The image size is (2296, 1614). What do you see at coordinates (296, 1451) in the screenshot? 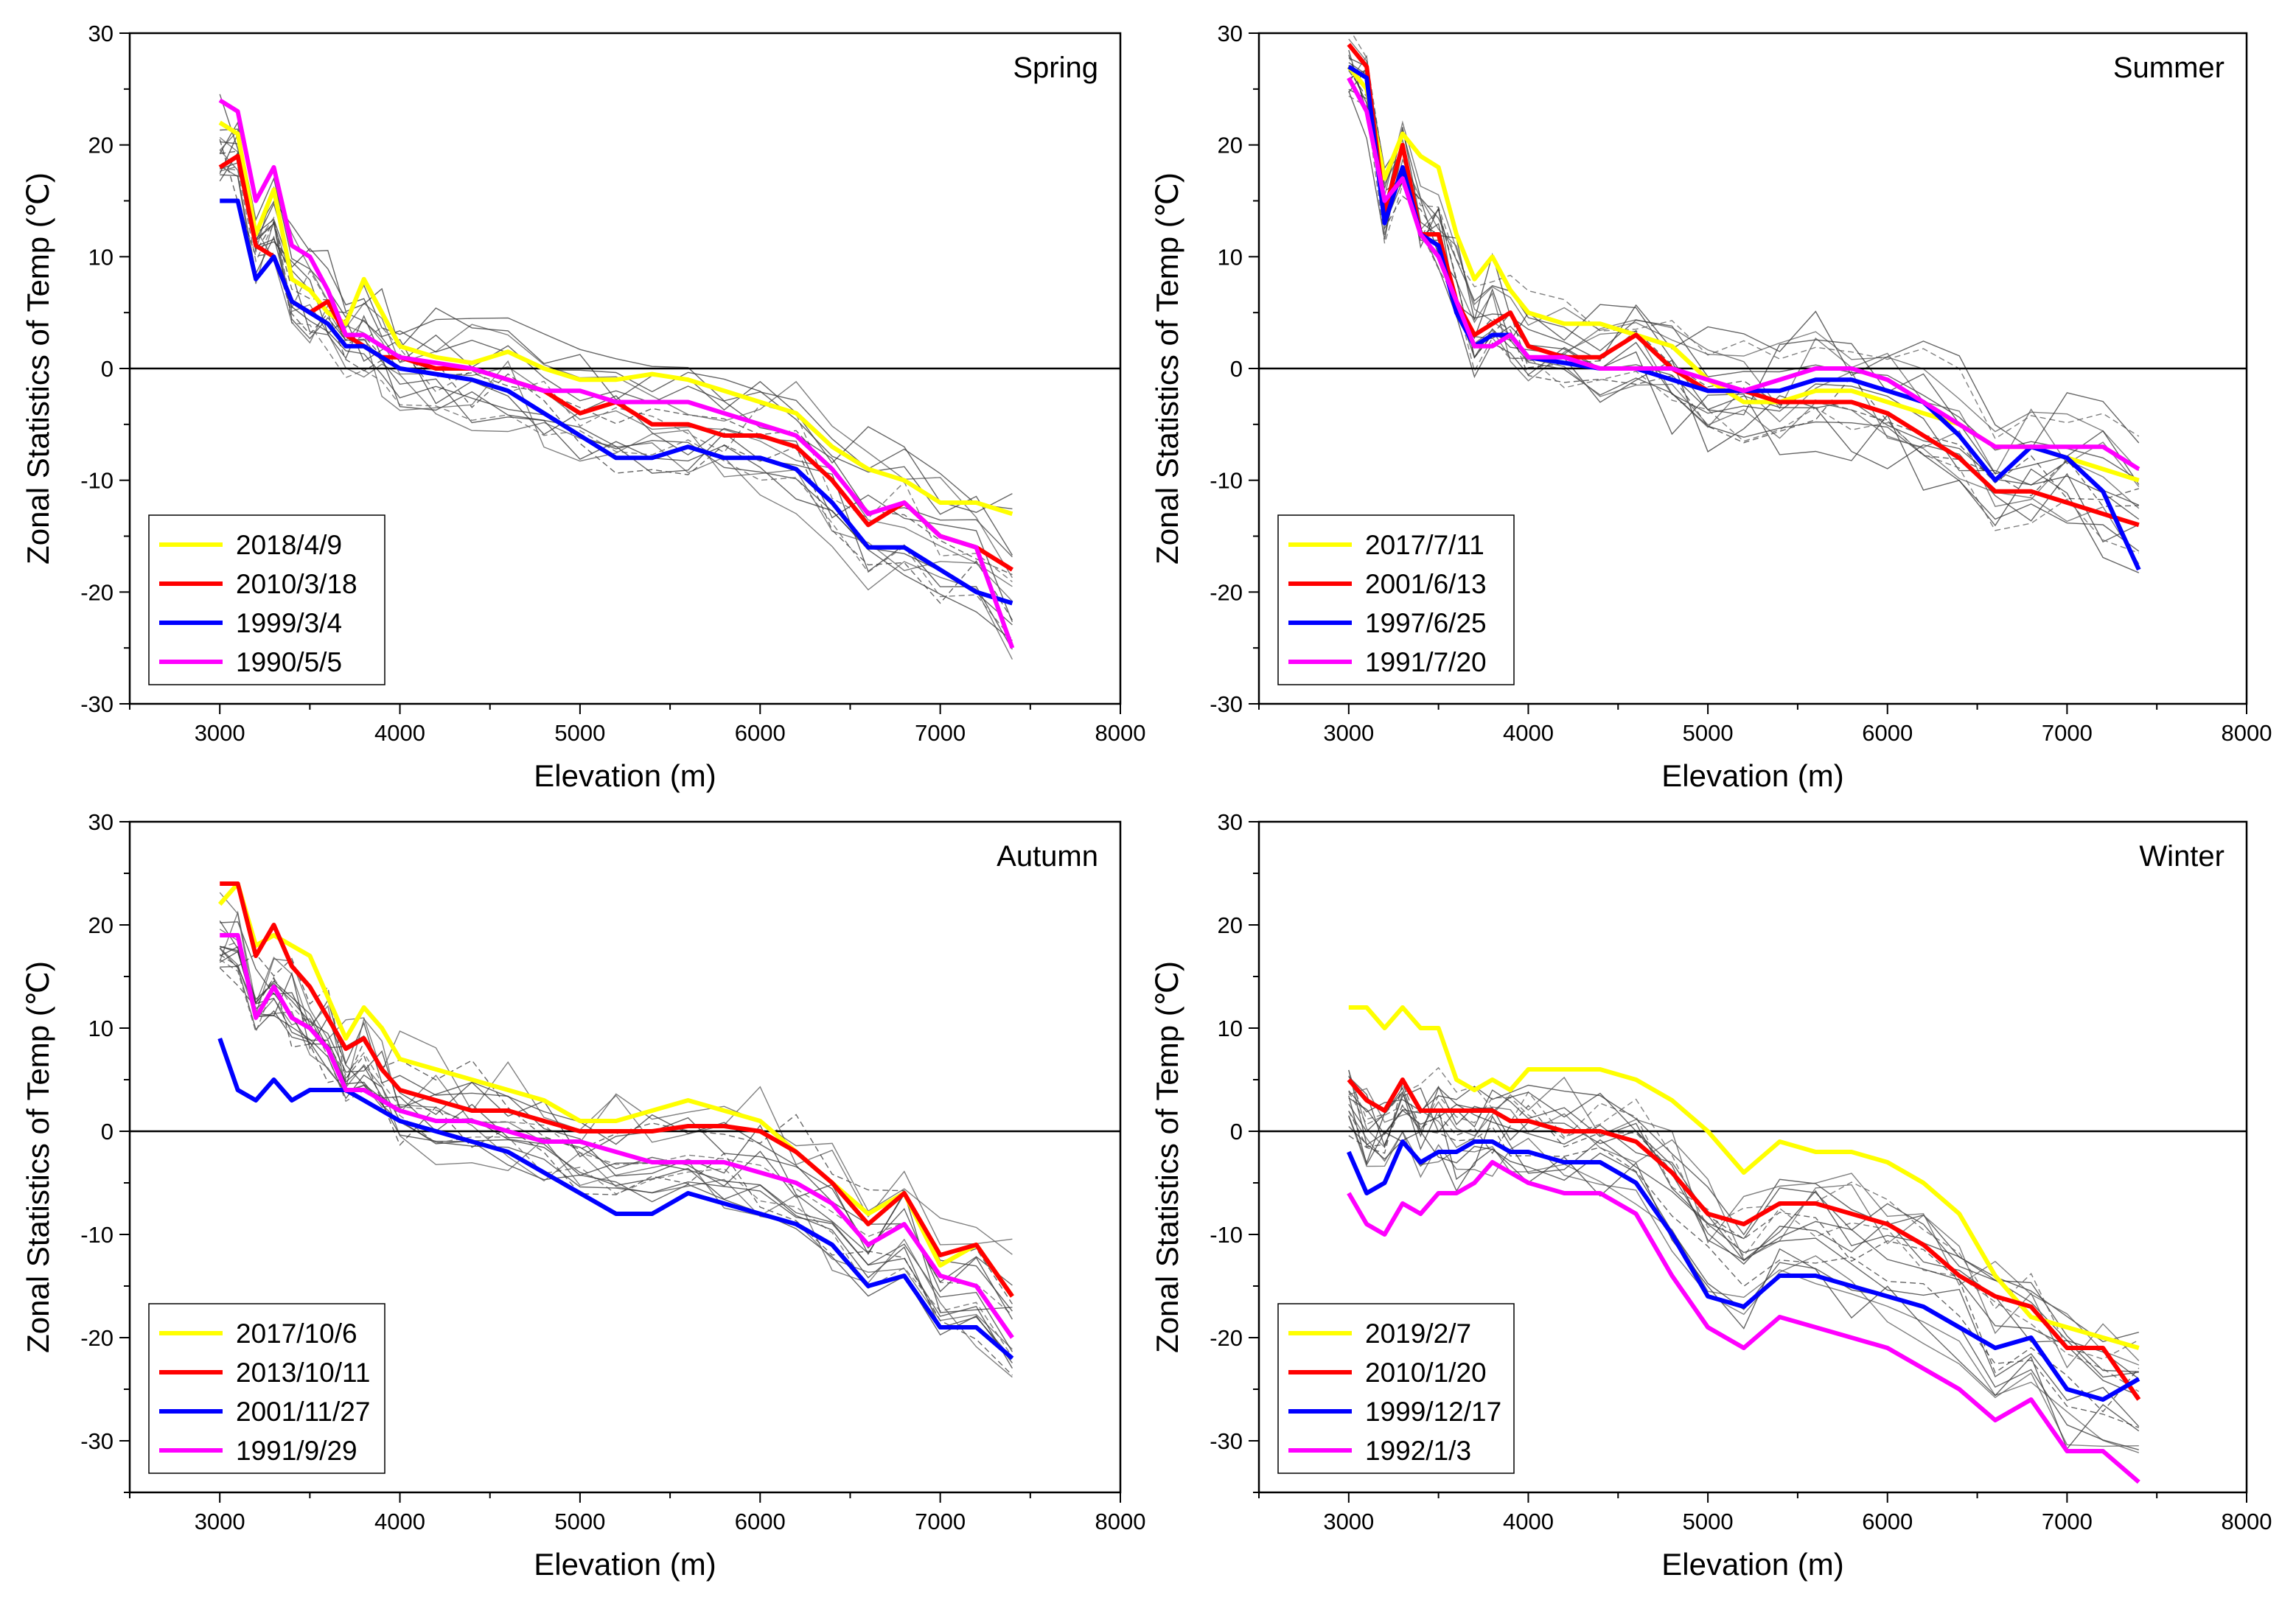
I see `legend-label-4: 1991/9/29` at bounding box center [296, 1451].